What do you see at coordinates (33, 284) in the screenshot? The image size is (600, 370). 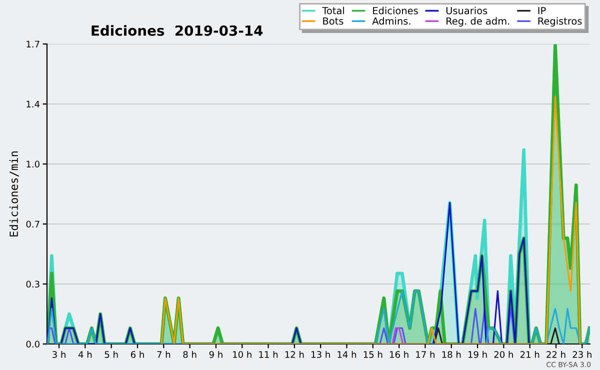 I see `y-tick-label: 0.3` at bounding box center [33, 284].